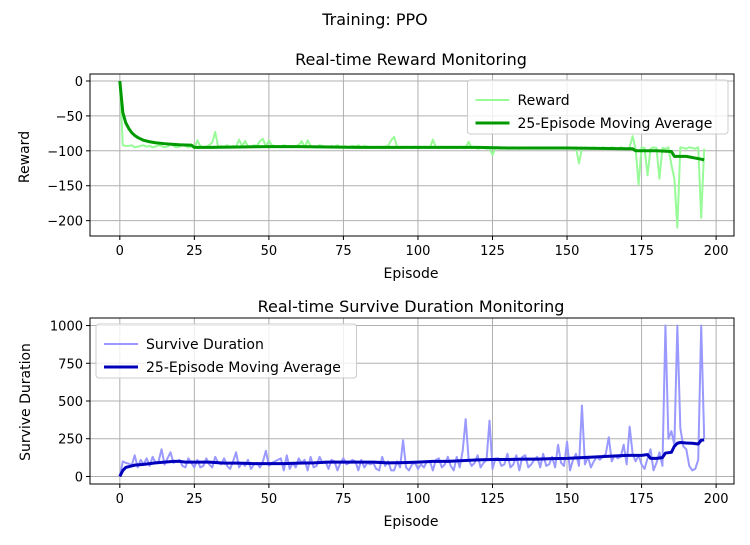  What do you see at coordinates (411, 274) in the screenshot?
I see `reward-x-axis-label: Episode` at bounding box center [411, 274].